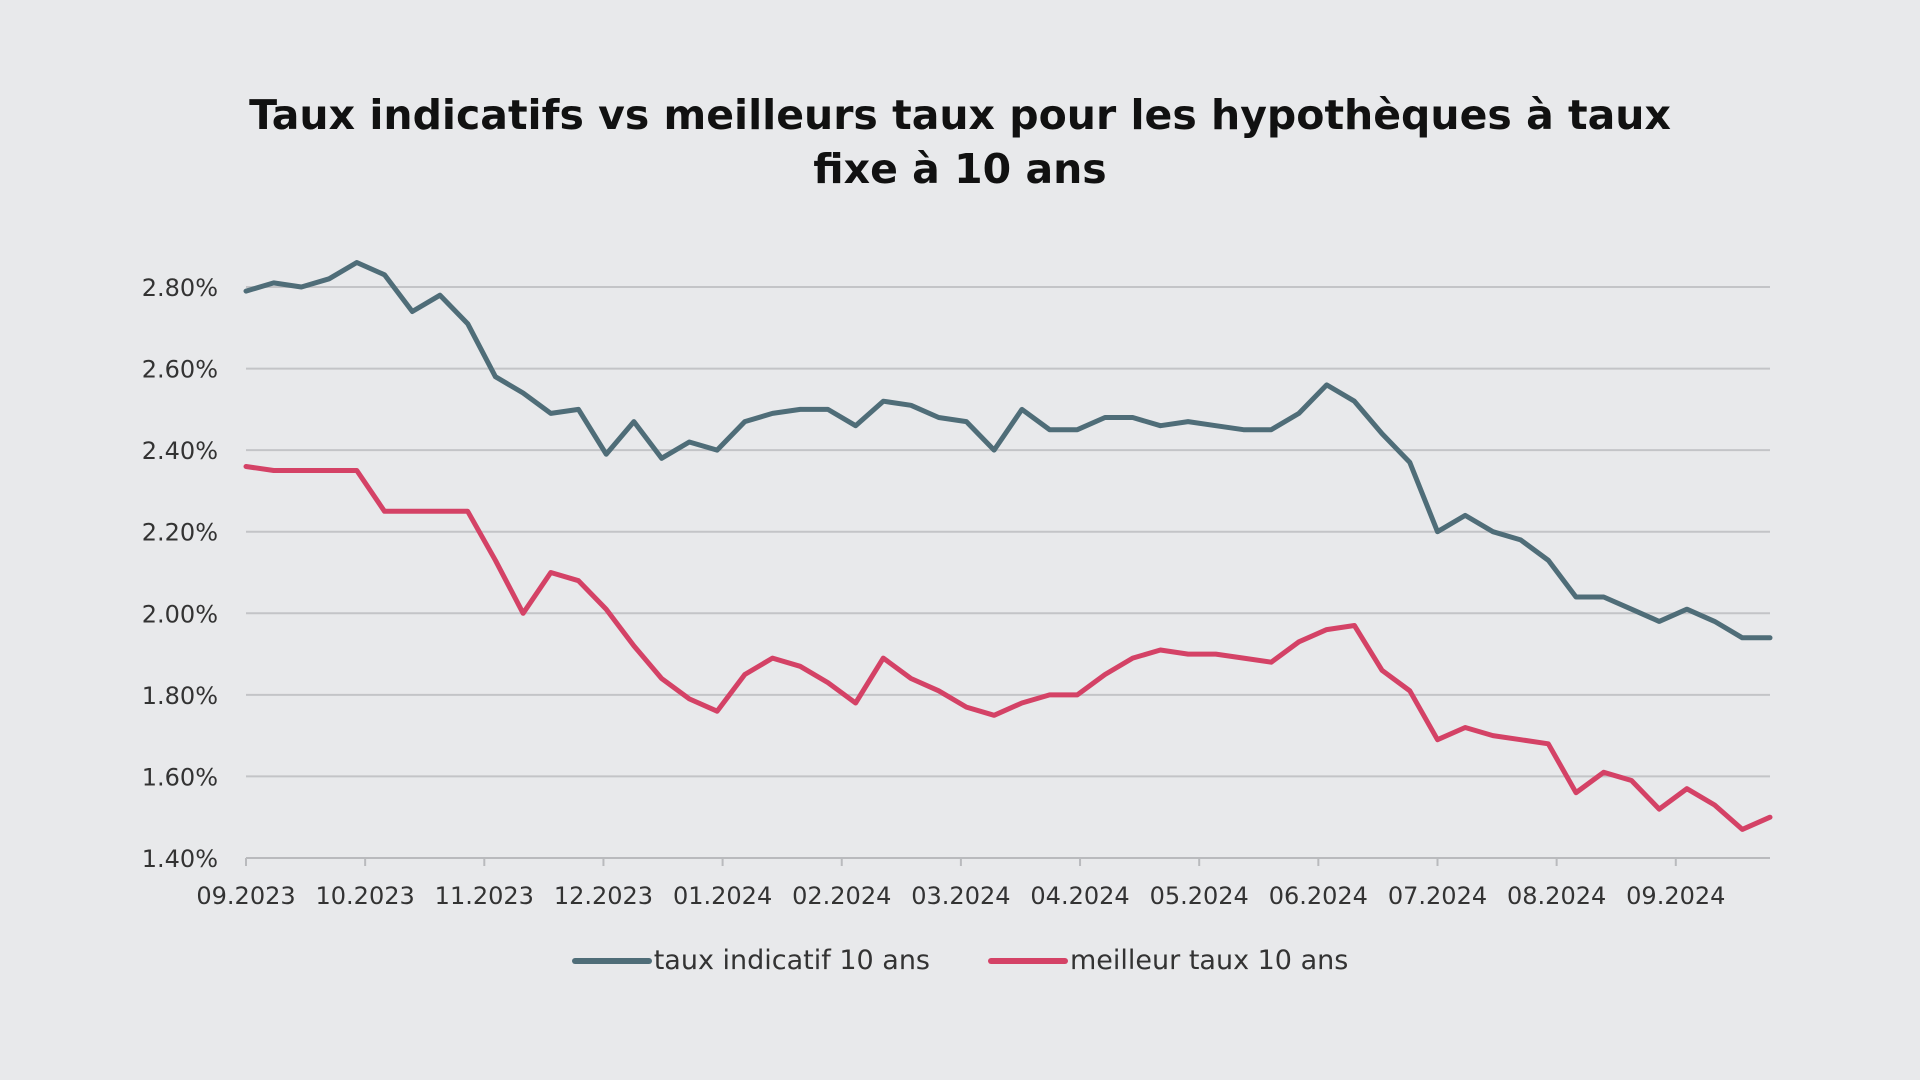 The height and width of the screenshot is (1080, 1920). I want to click on y-tick-label: 1.80%, so click(180, 696).